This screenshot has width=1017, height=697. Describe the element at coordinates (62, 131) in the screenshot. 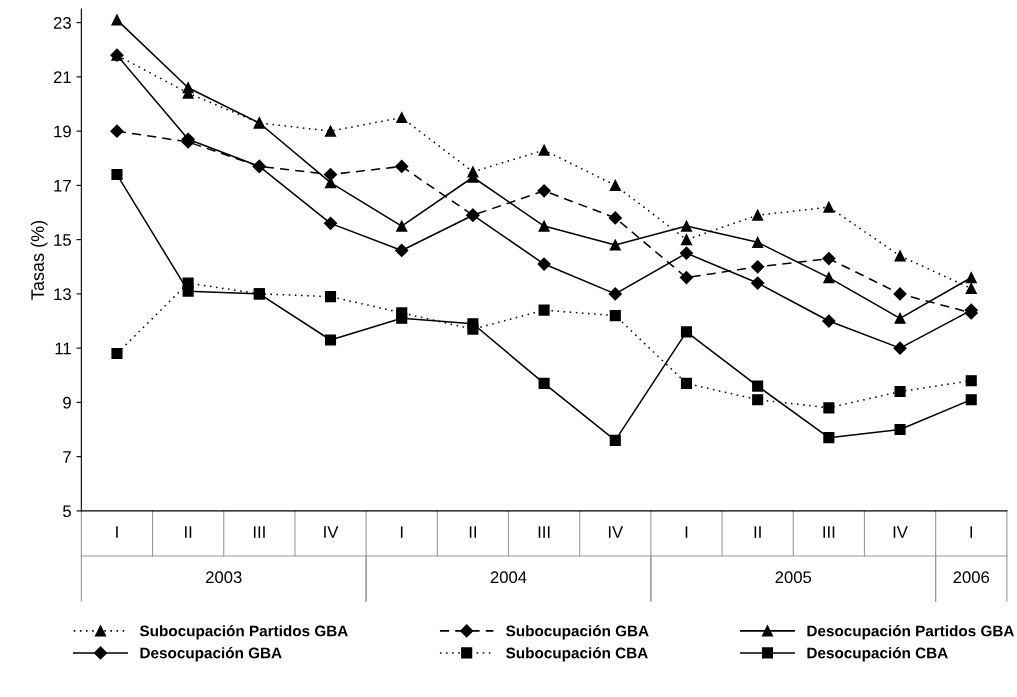

I see `y-tick-label: 19` at that location.